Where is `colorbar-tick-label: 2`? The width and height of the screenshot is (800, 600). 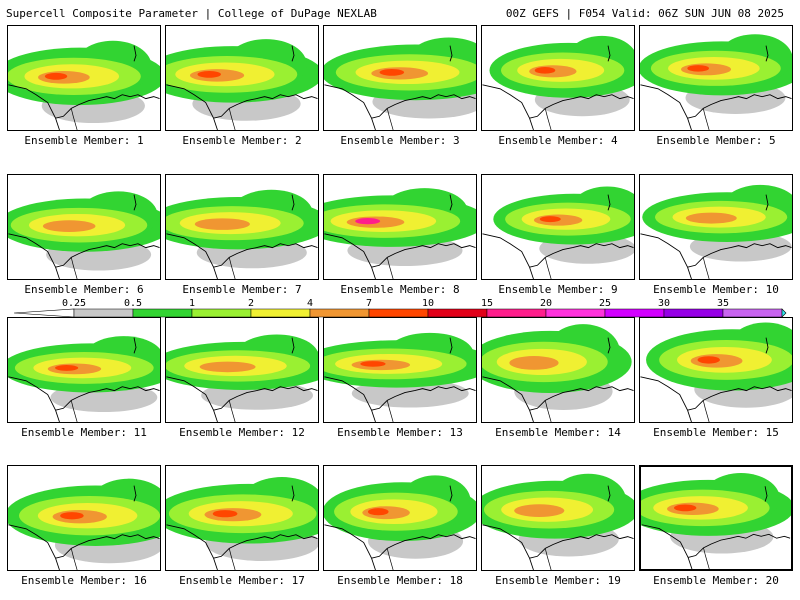 colorbar-tick-label: 2 is located at coordinates (251, 303).